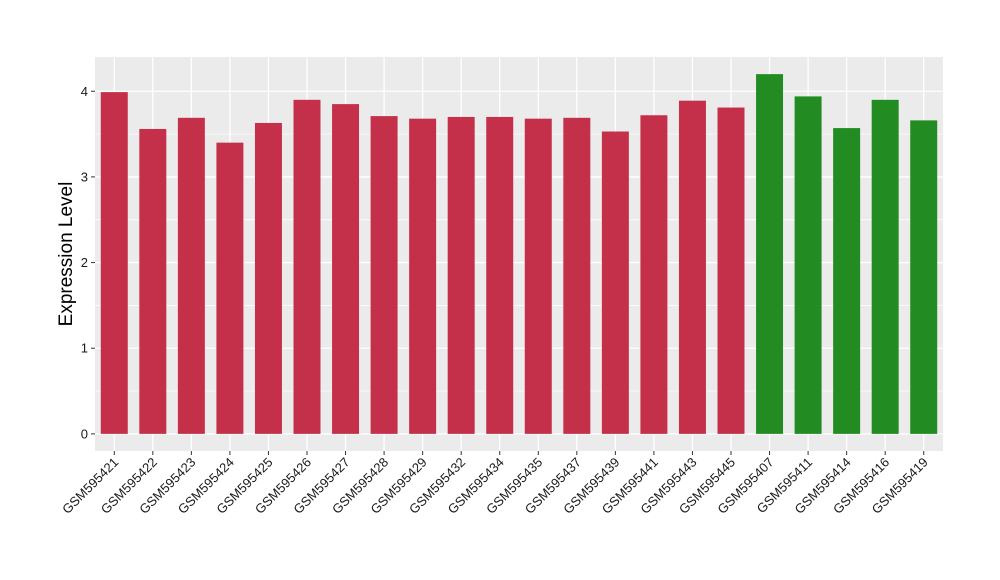  I want to click on bar-gsm595419, so click(924, 277).